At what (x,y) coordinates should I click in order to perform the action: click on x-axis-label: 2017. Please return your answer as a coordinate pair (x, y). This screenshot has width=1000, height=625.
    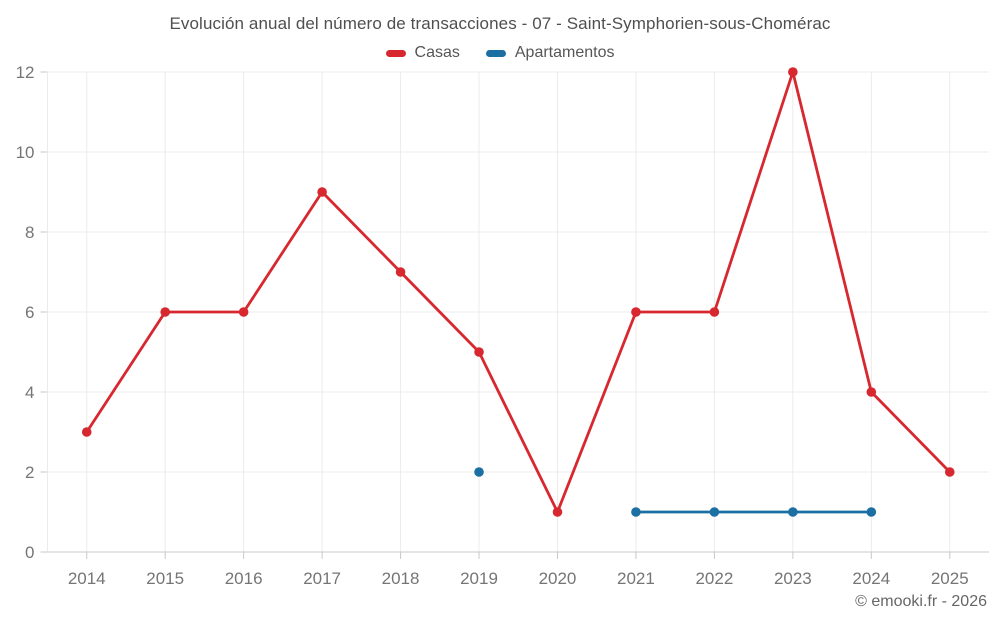
    Looking at the image, I should click on (322, 578).